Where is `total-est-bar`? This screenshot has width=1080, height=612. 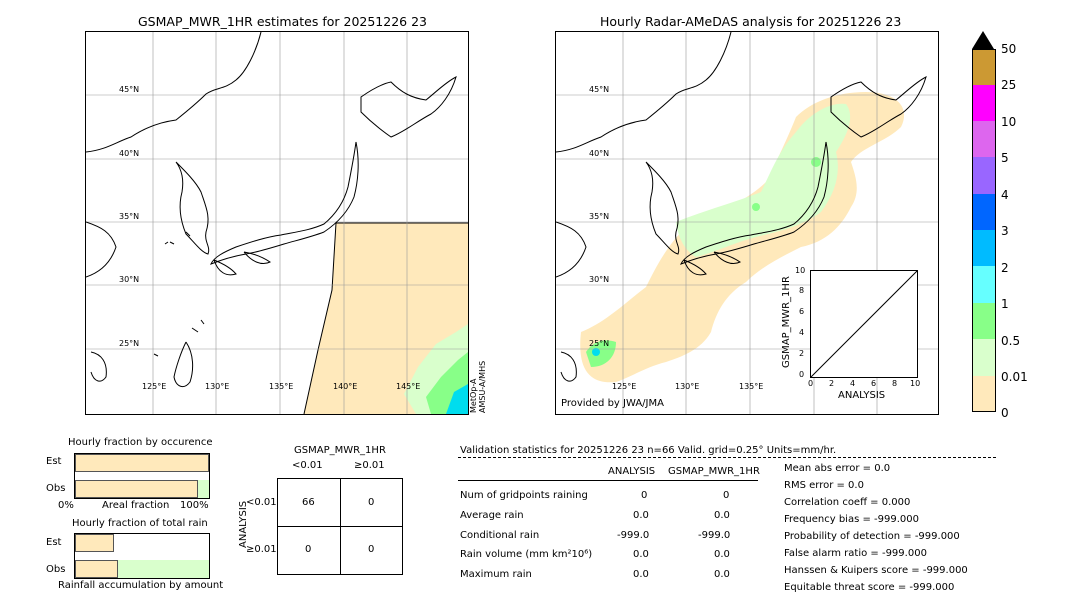 total-est-bar is located at coordinates (94, 543).